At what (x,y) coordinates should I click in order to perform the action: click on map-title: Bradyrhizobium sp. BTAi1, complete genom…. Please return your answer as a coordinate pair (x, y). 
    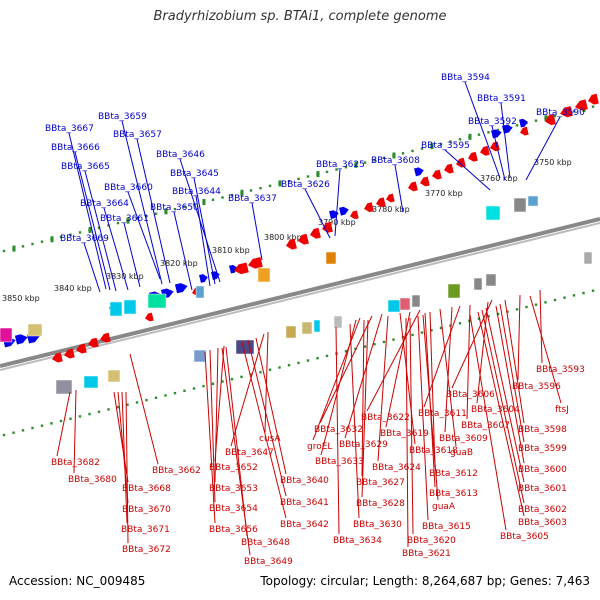
    Looking at the image, I should click on (300, 16).